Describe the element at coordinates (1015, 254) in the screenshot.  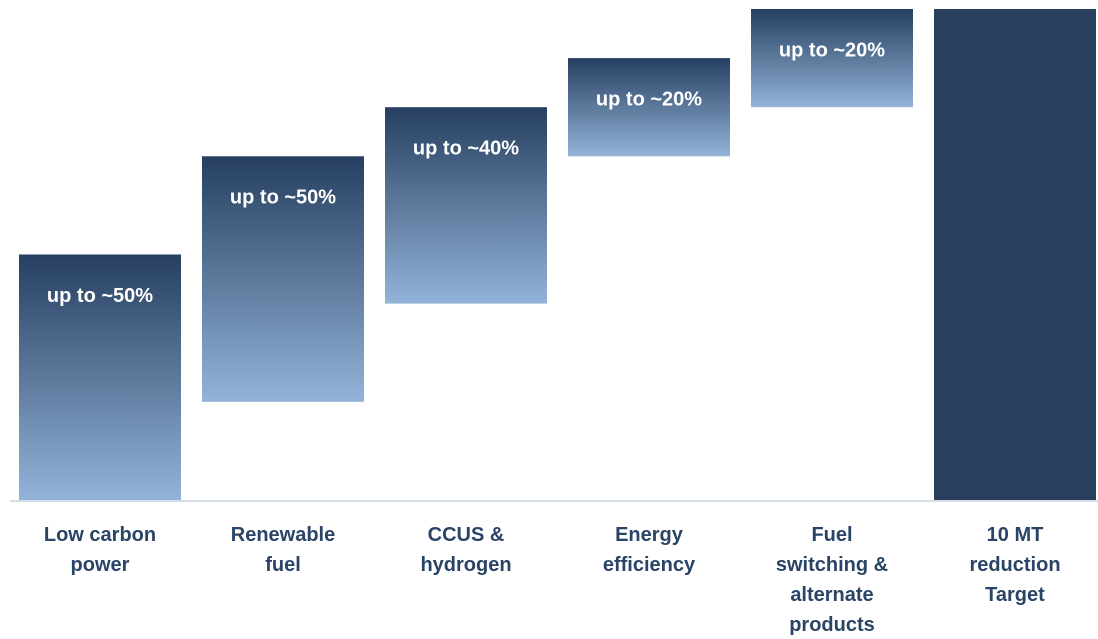
I see `total-bar` at that location.